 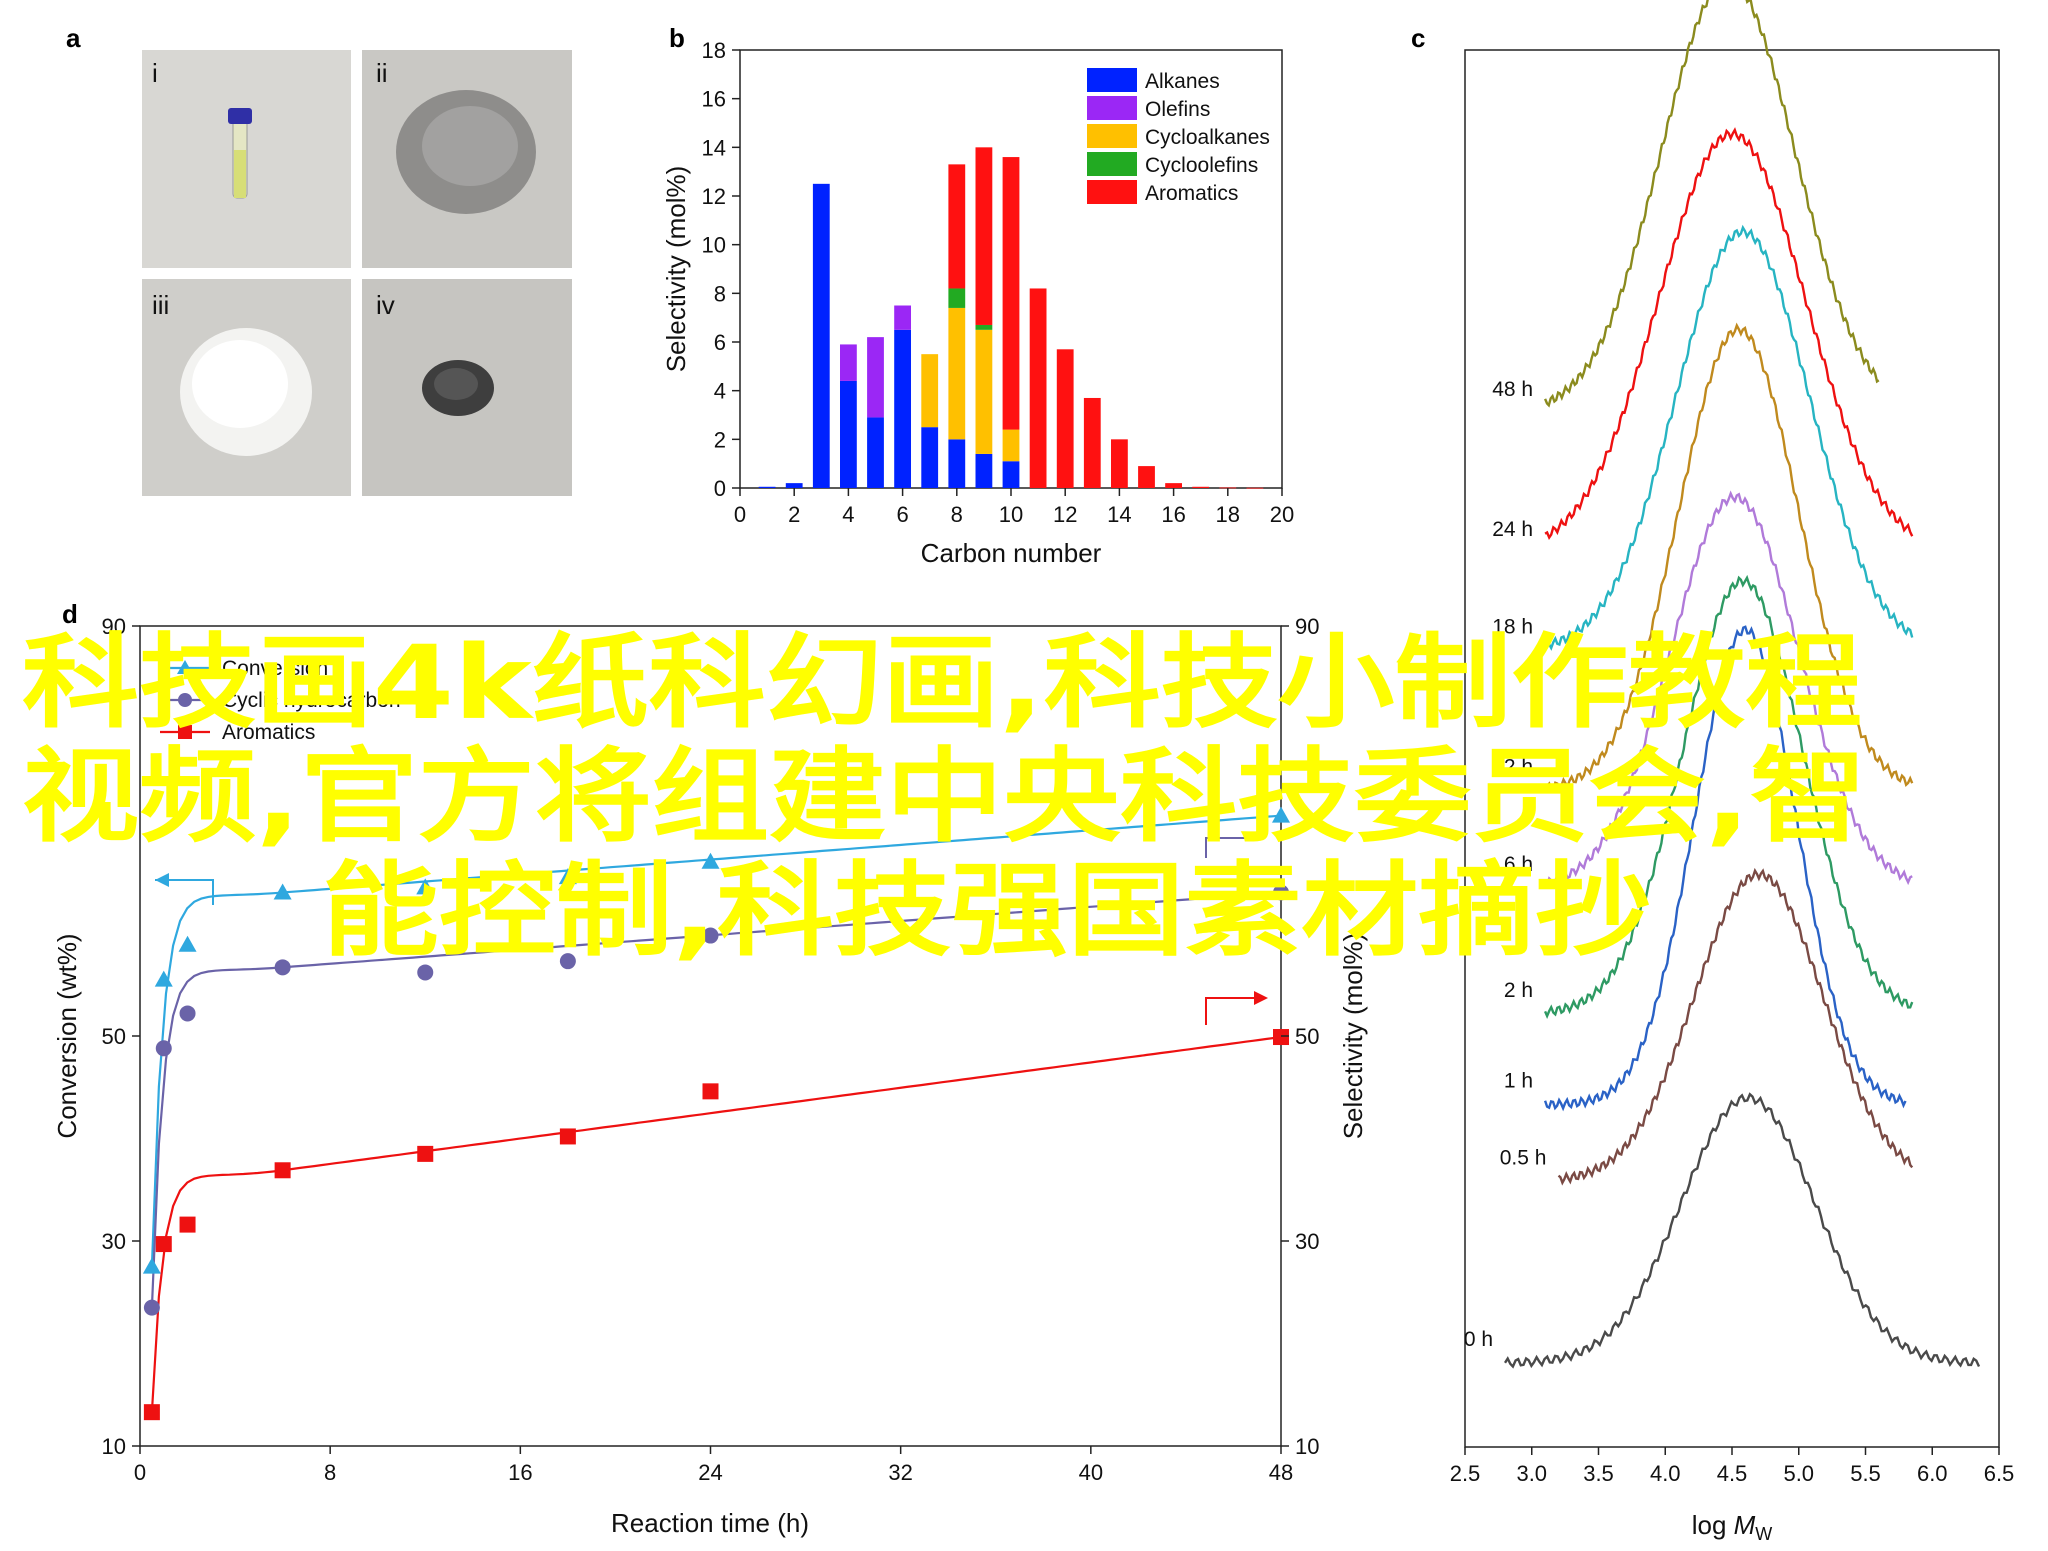 What do you see at coordinates (1011, 445) in the screenshot?
I see `bar-cycloalkanes-c10` at bounding box center [1011, 445].